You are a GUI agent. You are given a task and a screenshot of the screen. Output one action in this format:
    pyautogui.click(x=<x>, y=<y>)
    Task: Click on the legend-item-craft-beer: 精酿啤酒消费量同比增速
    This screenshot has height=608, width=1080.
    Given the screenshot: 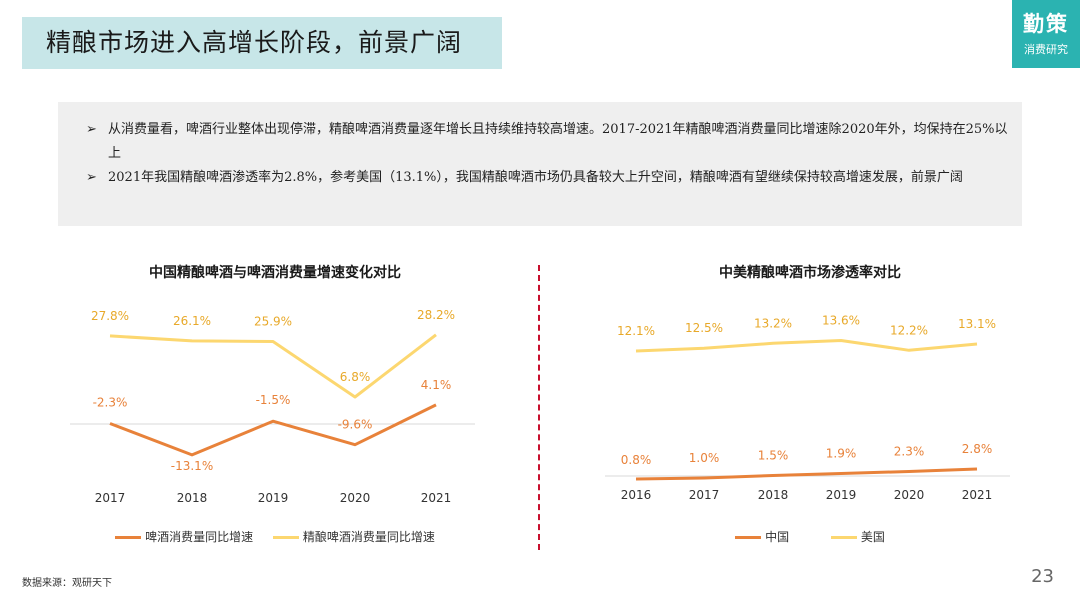 What is the action you would take?
    pyautogui.click(x=353, y=536)
    